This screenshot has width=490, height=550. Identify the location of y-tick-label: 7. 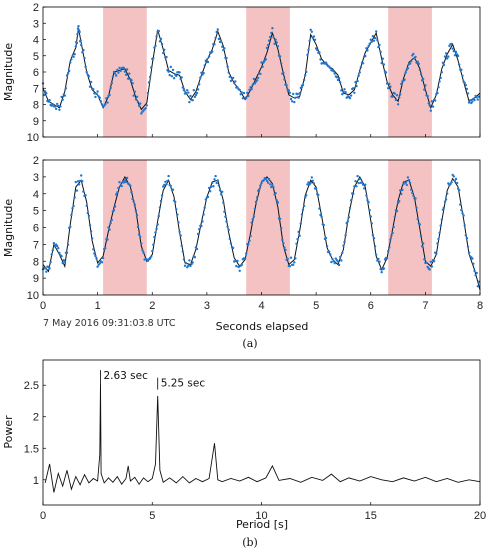
(36, 89).